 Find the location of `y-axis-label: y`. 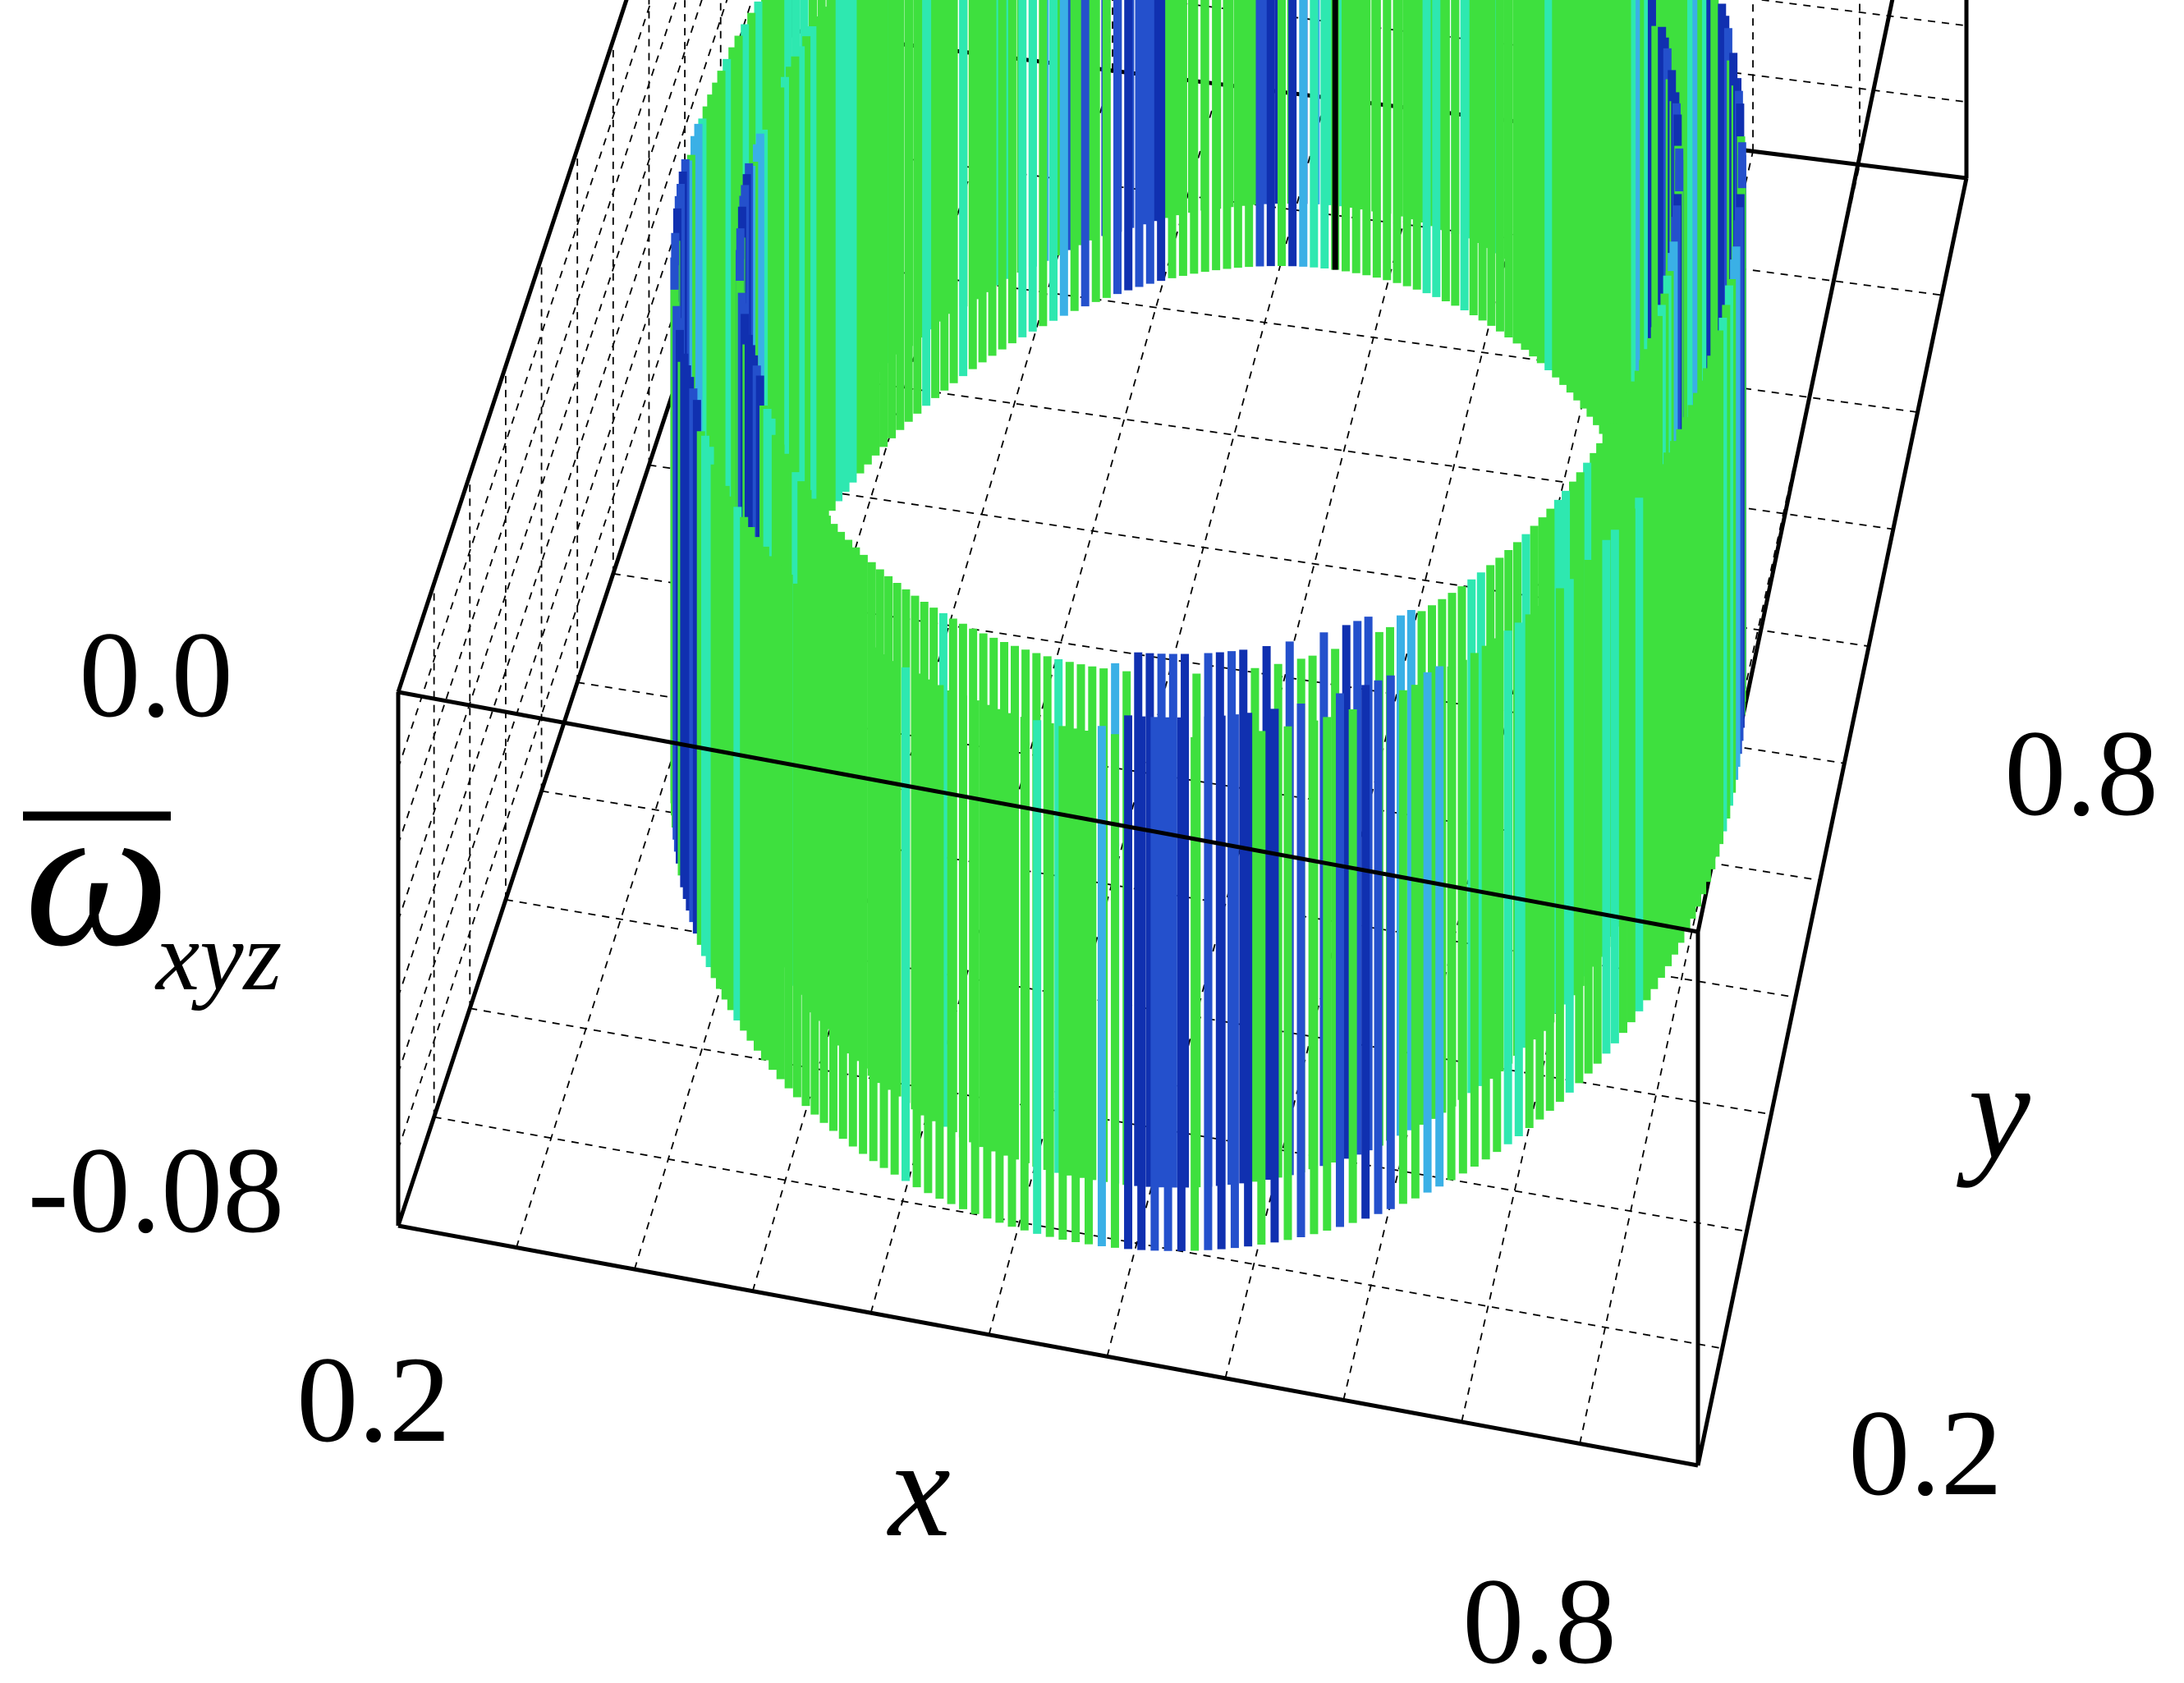

y-axis-label: y is located at coordinates (1993, 1111).